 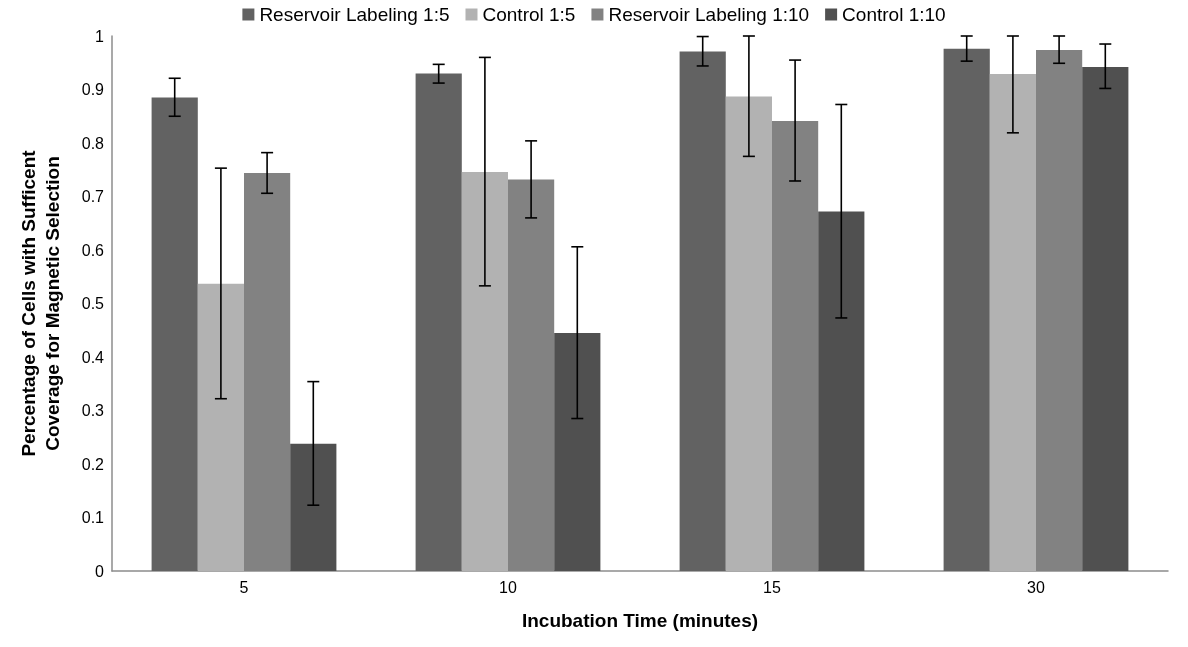 What do you see at coordinates (772, 587) in the screenshot?
I see `x-tick-label: 15` at bounding box center [772, 587].